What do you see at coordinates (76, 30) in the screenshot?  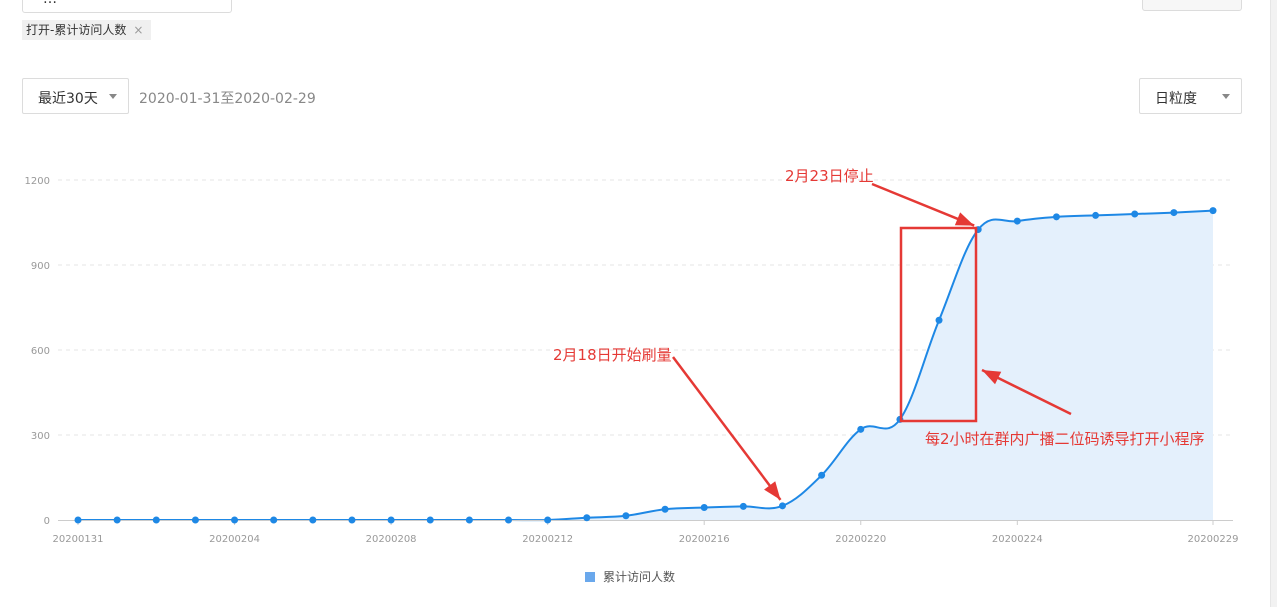 I see `filter-tag-label: 打开-累计访问人数` at bounding box center [76, 30].